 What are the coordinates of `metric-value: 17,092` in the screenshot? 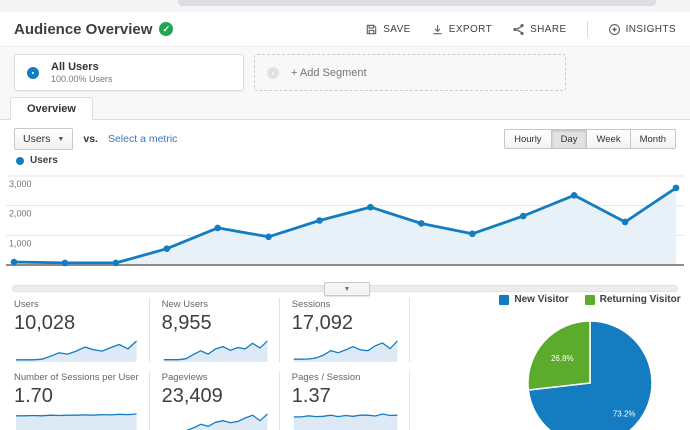 It's located at (322, 323).